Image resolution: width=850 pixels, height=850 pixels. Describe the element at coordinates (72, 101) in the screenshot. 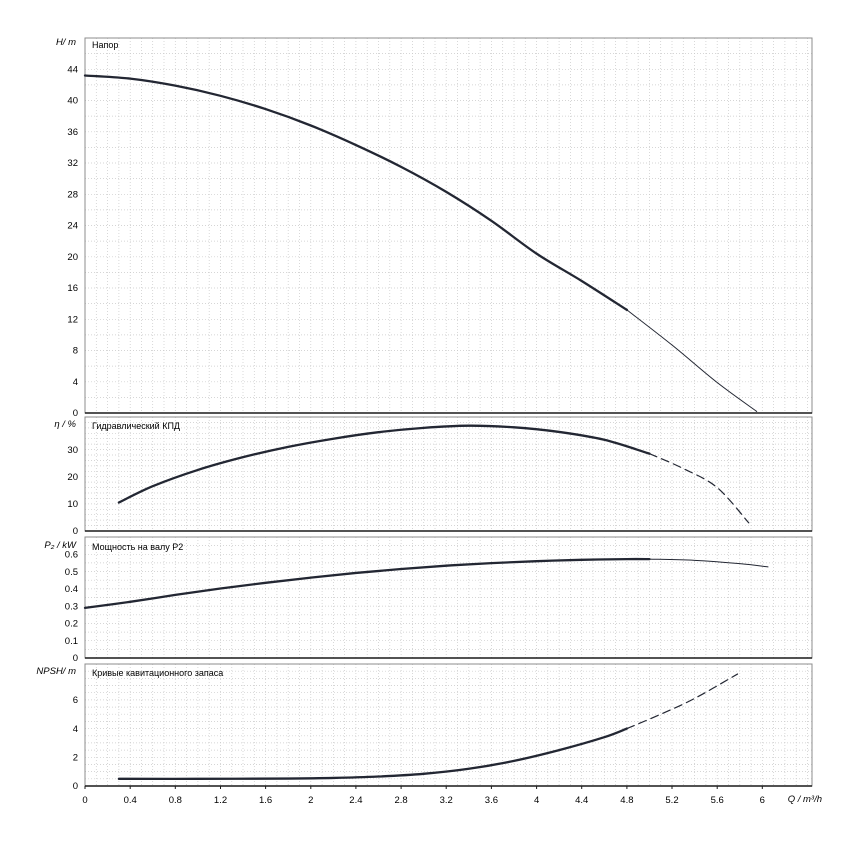

I see `svg-text: 40` at that location.